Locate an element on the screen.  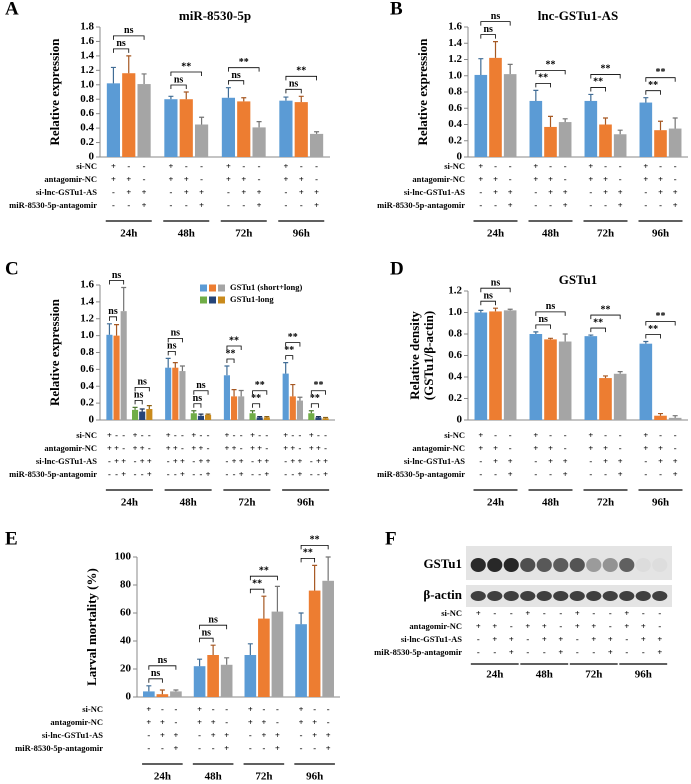
blot-background is located at coordinates (569, 596).